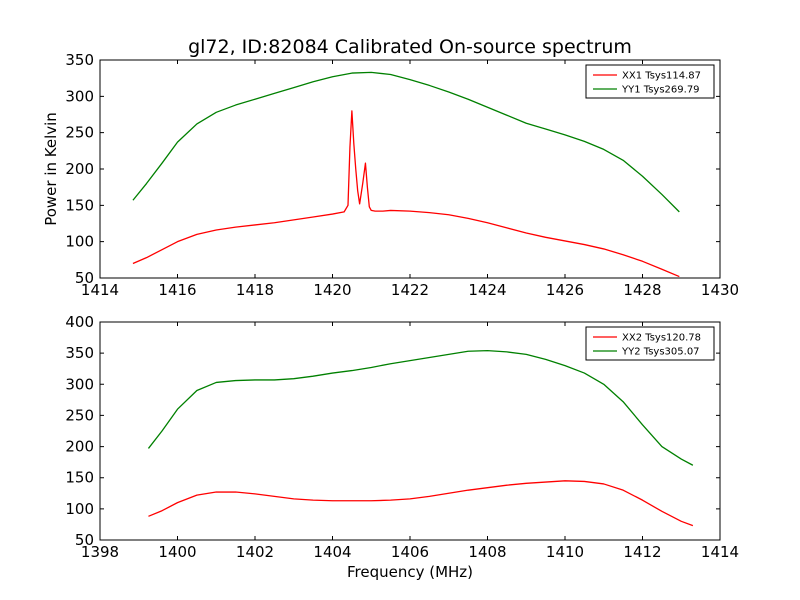 This screenshot has width=800, height=600. Describe the element at coordinates (660, 90) in the screenshot. I see `legend-label: YY1 Tsys269.79` at that location.